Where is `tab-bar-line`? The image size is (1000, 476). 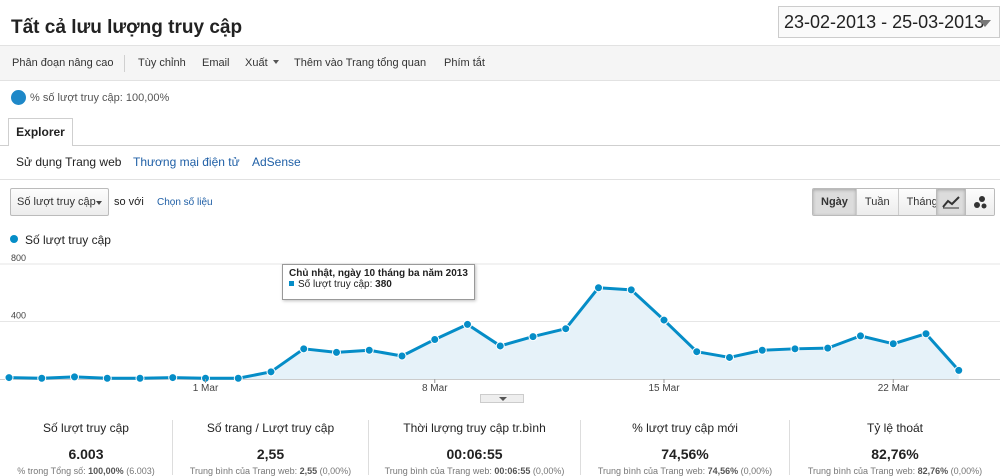
tab-bar-line is located at coordinates (500, 145).